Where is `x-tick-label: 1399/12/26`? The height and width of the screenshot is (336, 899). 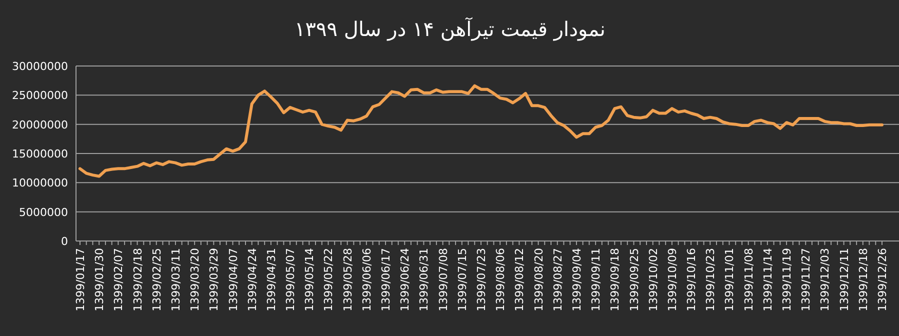 x-tick-label: 1399/12/26 is located at coordinates (882, 280).